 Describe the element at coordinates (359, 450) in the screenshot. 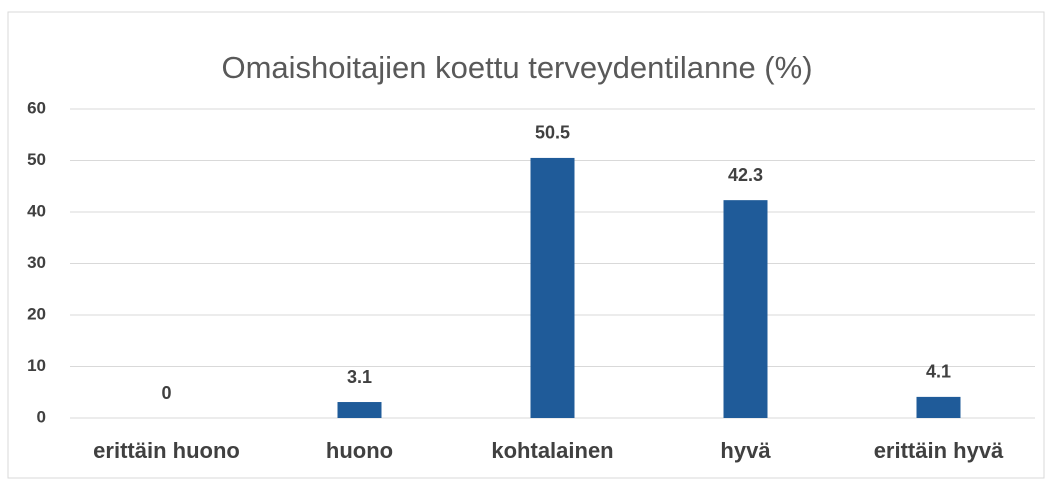

I see `x-tick-label: huono` at that location.